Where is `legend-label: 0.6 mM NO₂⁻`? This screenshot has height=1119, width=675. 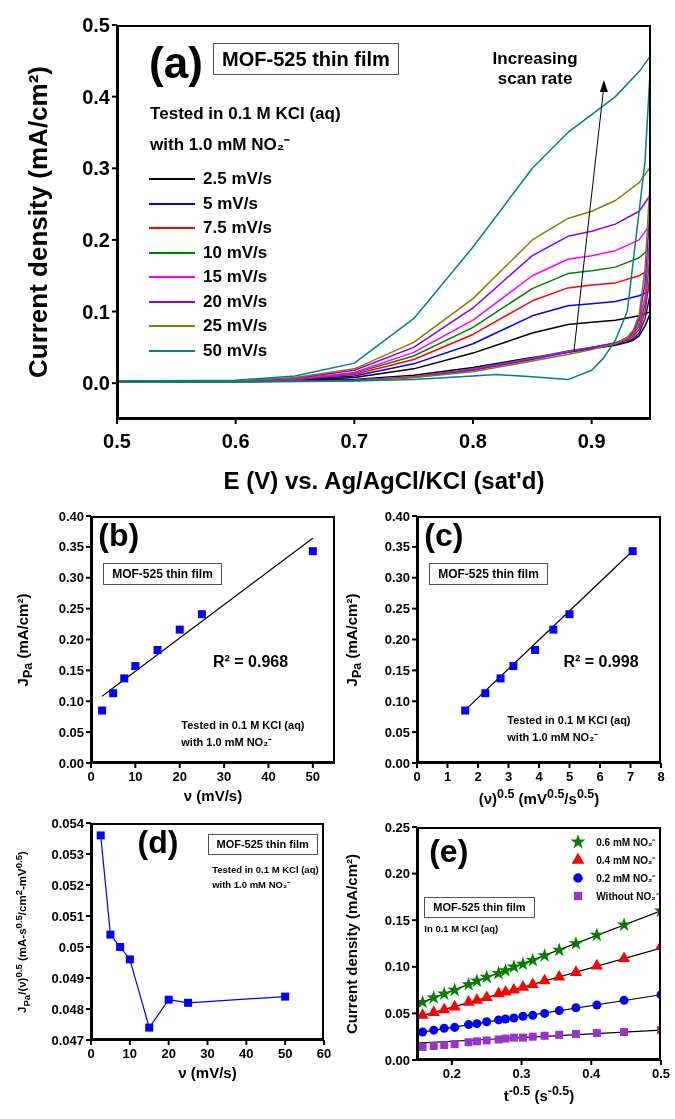 legend-label: 0.6 mM NO₂⁻ is located at coordinates (626, 842).